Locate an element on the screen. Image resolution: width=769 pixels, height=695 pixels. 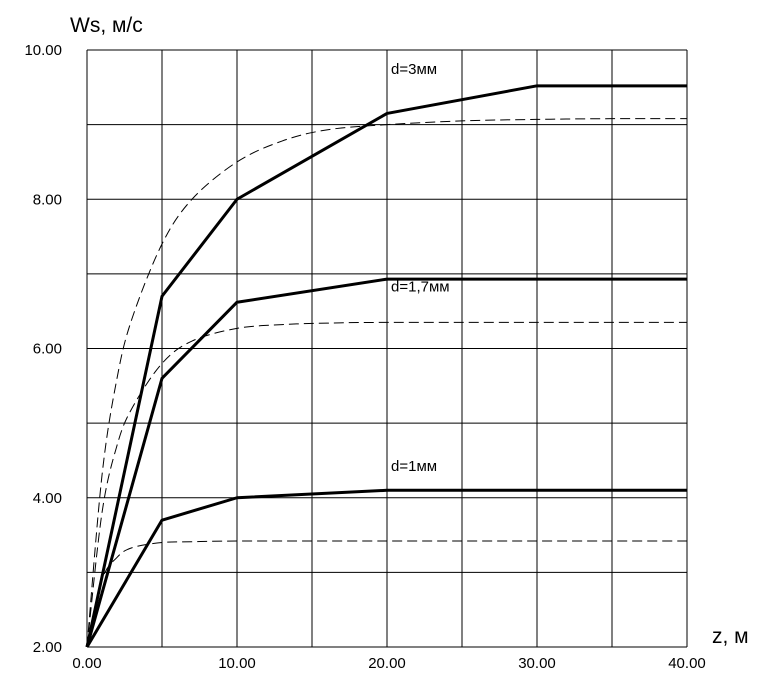
series-label: d=1мм is located at coordinates (414, 466).